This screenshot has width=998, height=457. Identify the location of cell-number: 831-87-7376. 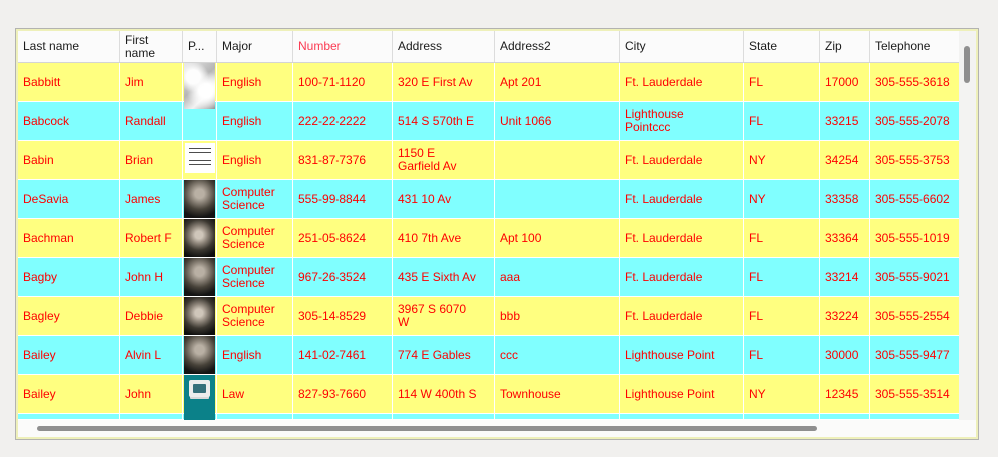
(343, 160).